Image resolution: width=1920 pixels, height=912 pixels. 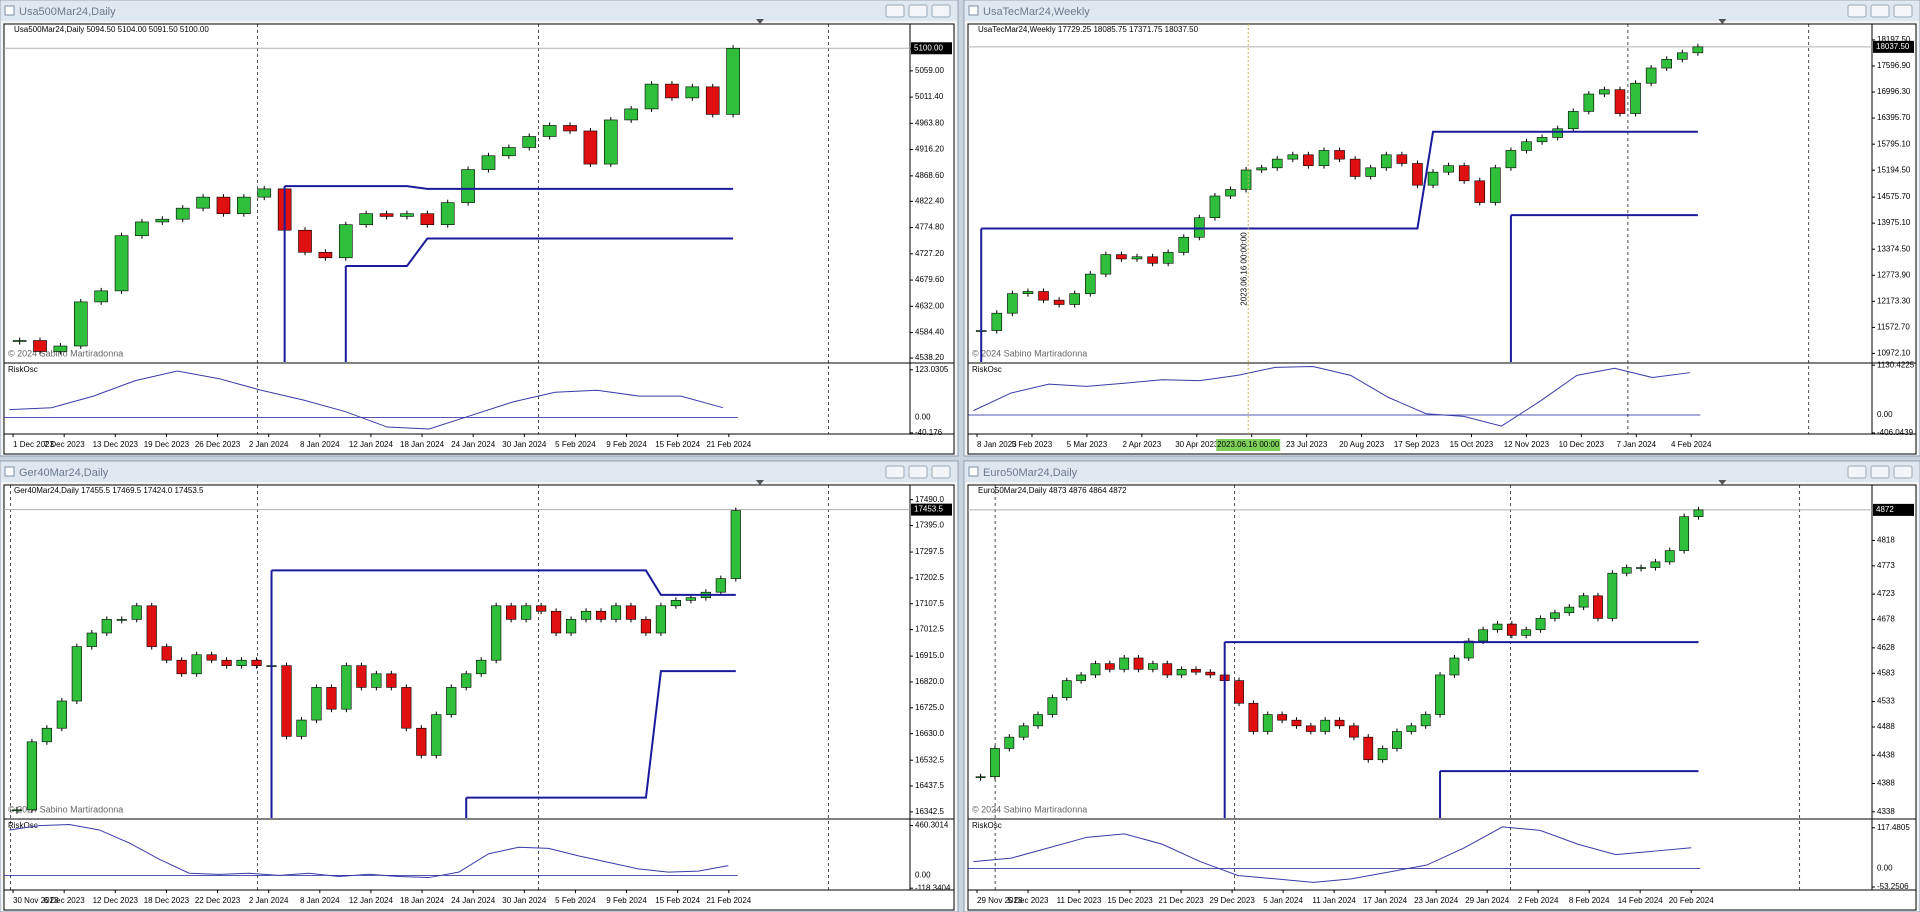 What do you see at coordinates (524, 900) in the screenshot?
I see `date-label: 30 Jan 2024` at bounding box center [524, 900].